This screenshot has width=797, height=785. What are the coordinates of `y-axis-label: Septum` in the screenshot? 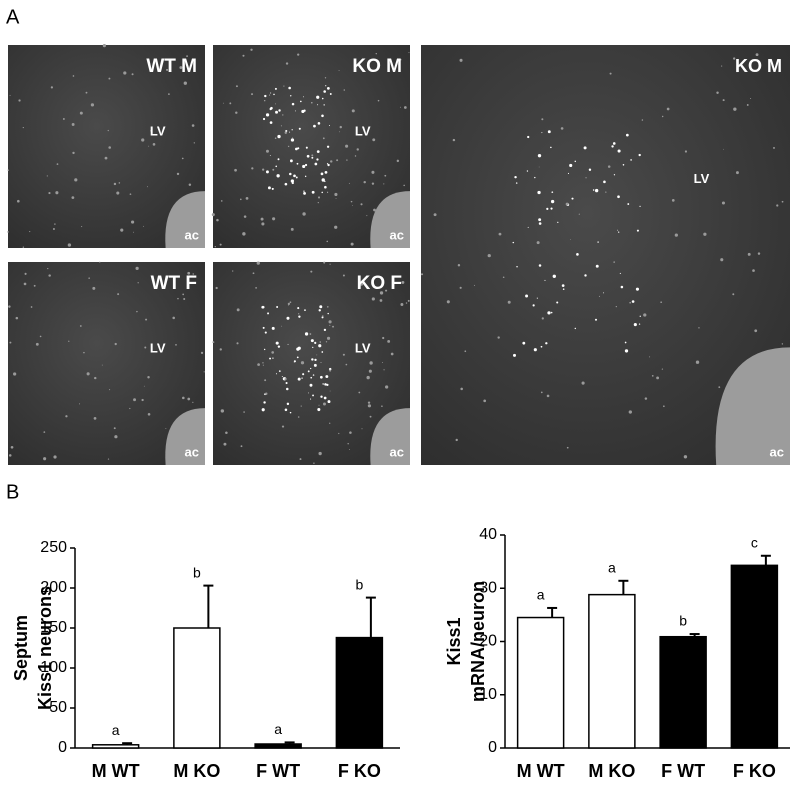 It's located at (21, 648).